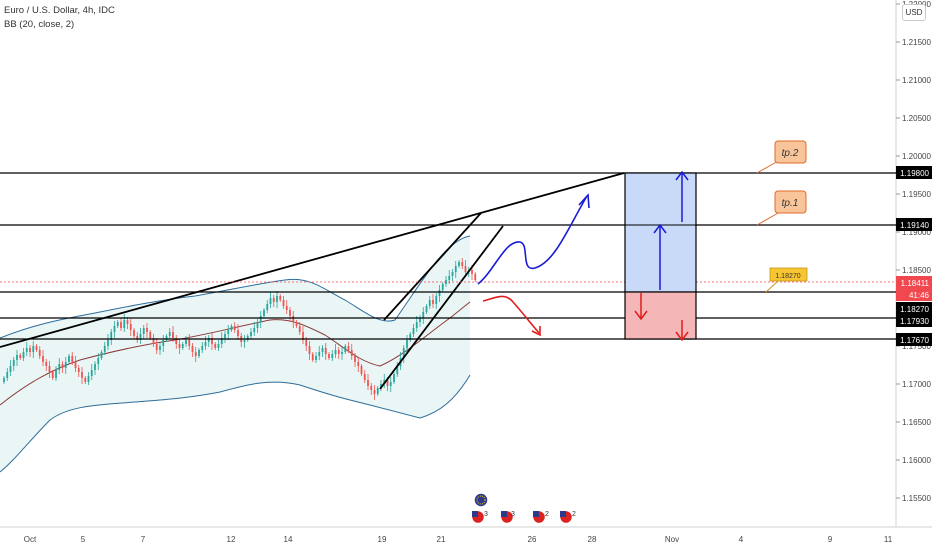  I want to click on price-tick-label: 1.16000, so click(916, 460).